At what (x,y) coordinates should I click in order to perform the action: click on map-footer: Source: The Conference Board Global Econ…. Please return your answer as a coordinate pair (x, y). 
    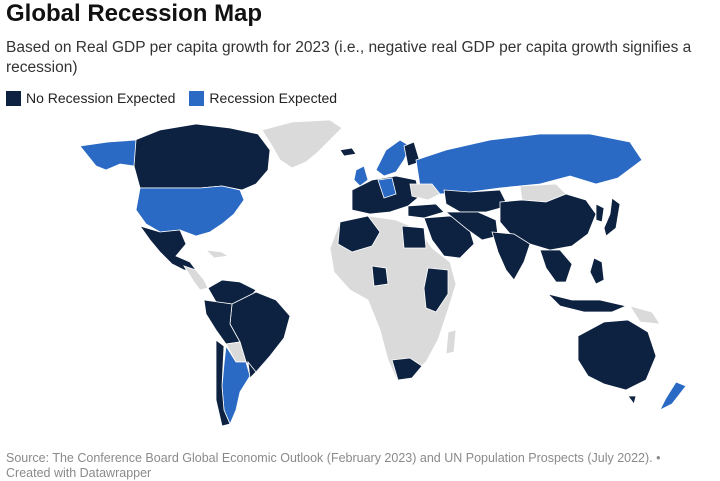
    Looking at the image, I should click on (356, 466).